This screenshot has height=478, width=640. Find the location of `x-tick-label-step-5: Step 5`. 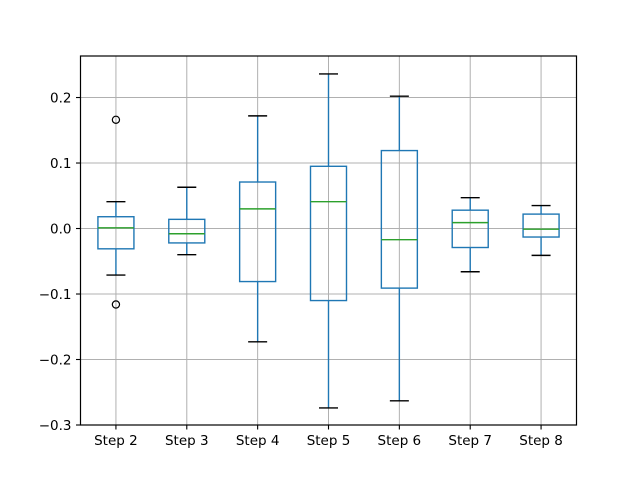

x-tick-label-step-5: Step 5 is located at coordinates (329, 441).